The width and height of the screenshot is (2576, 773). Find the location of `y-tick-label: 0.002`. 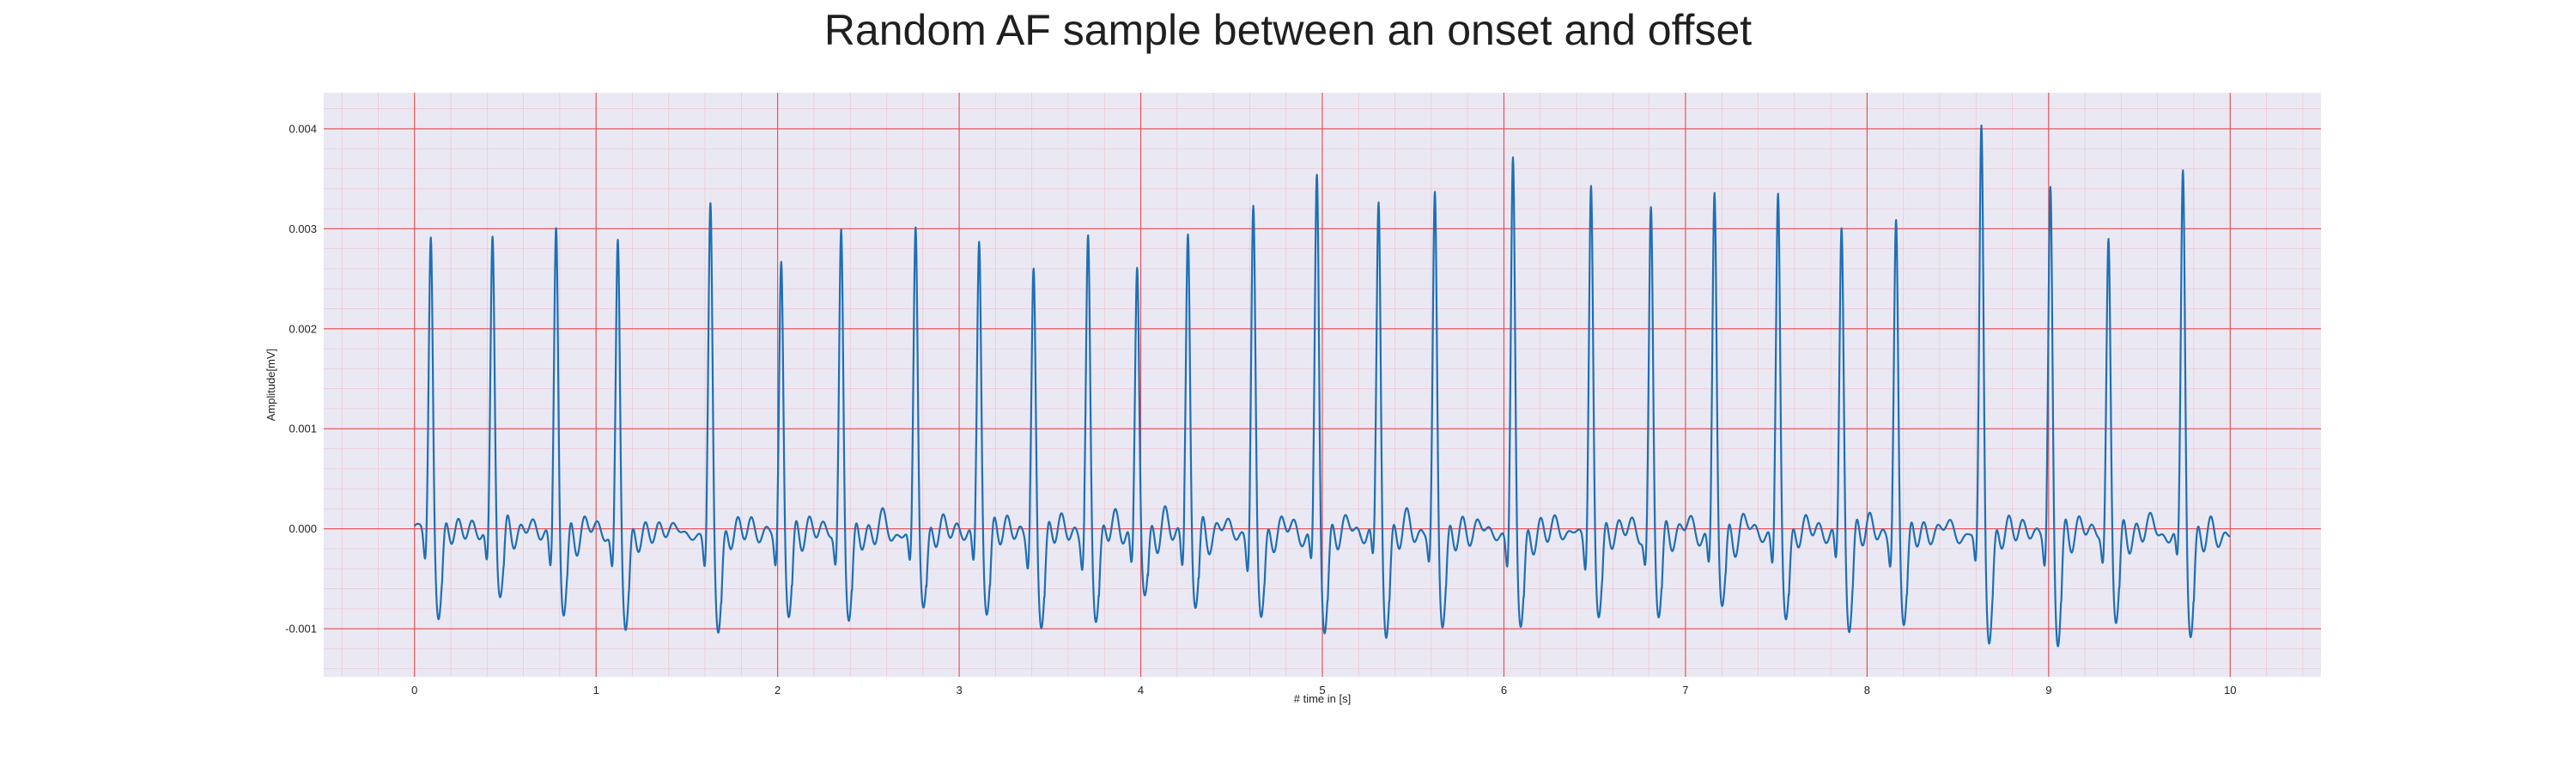

y-tick-label: 0.002 is located at coordinates (303, 328).